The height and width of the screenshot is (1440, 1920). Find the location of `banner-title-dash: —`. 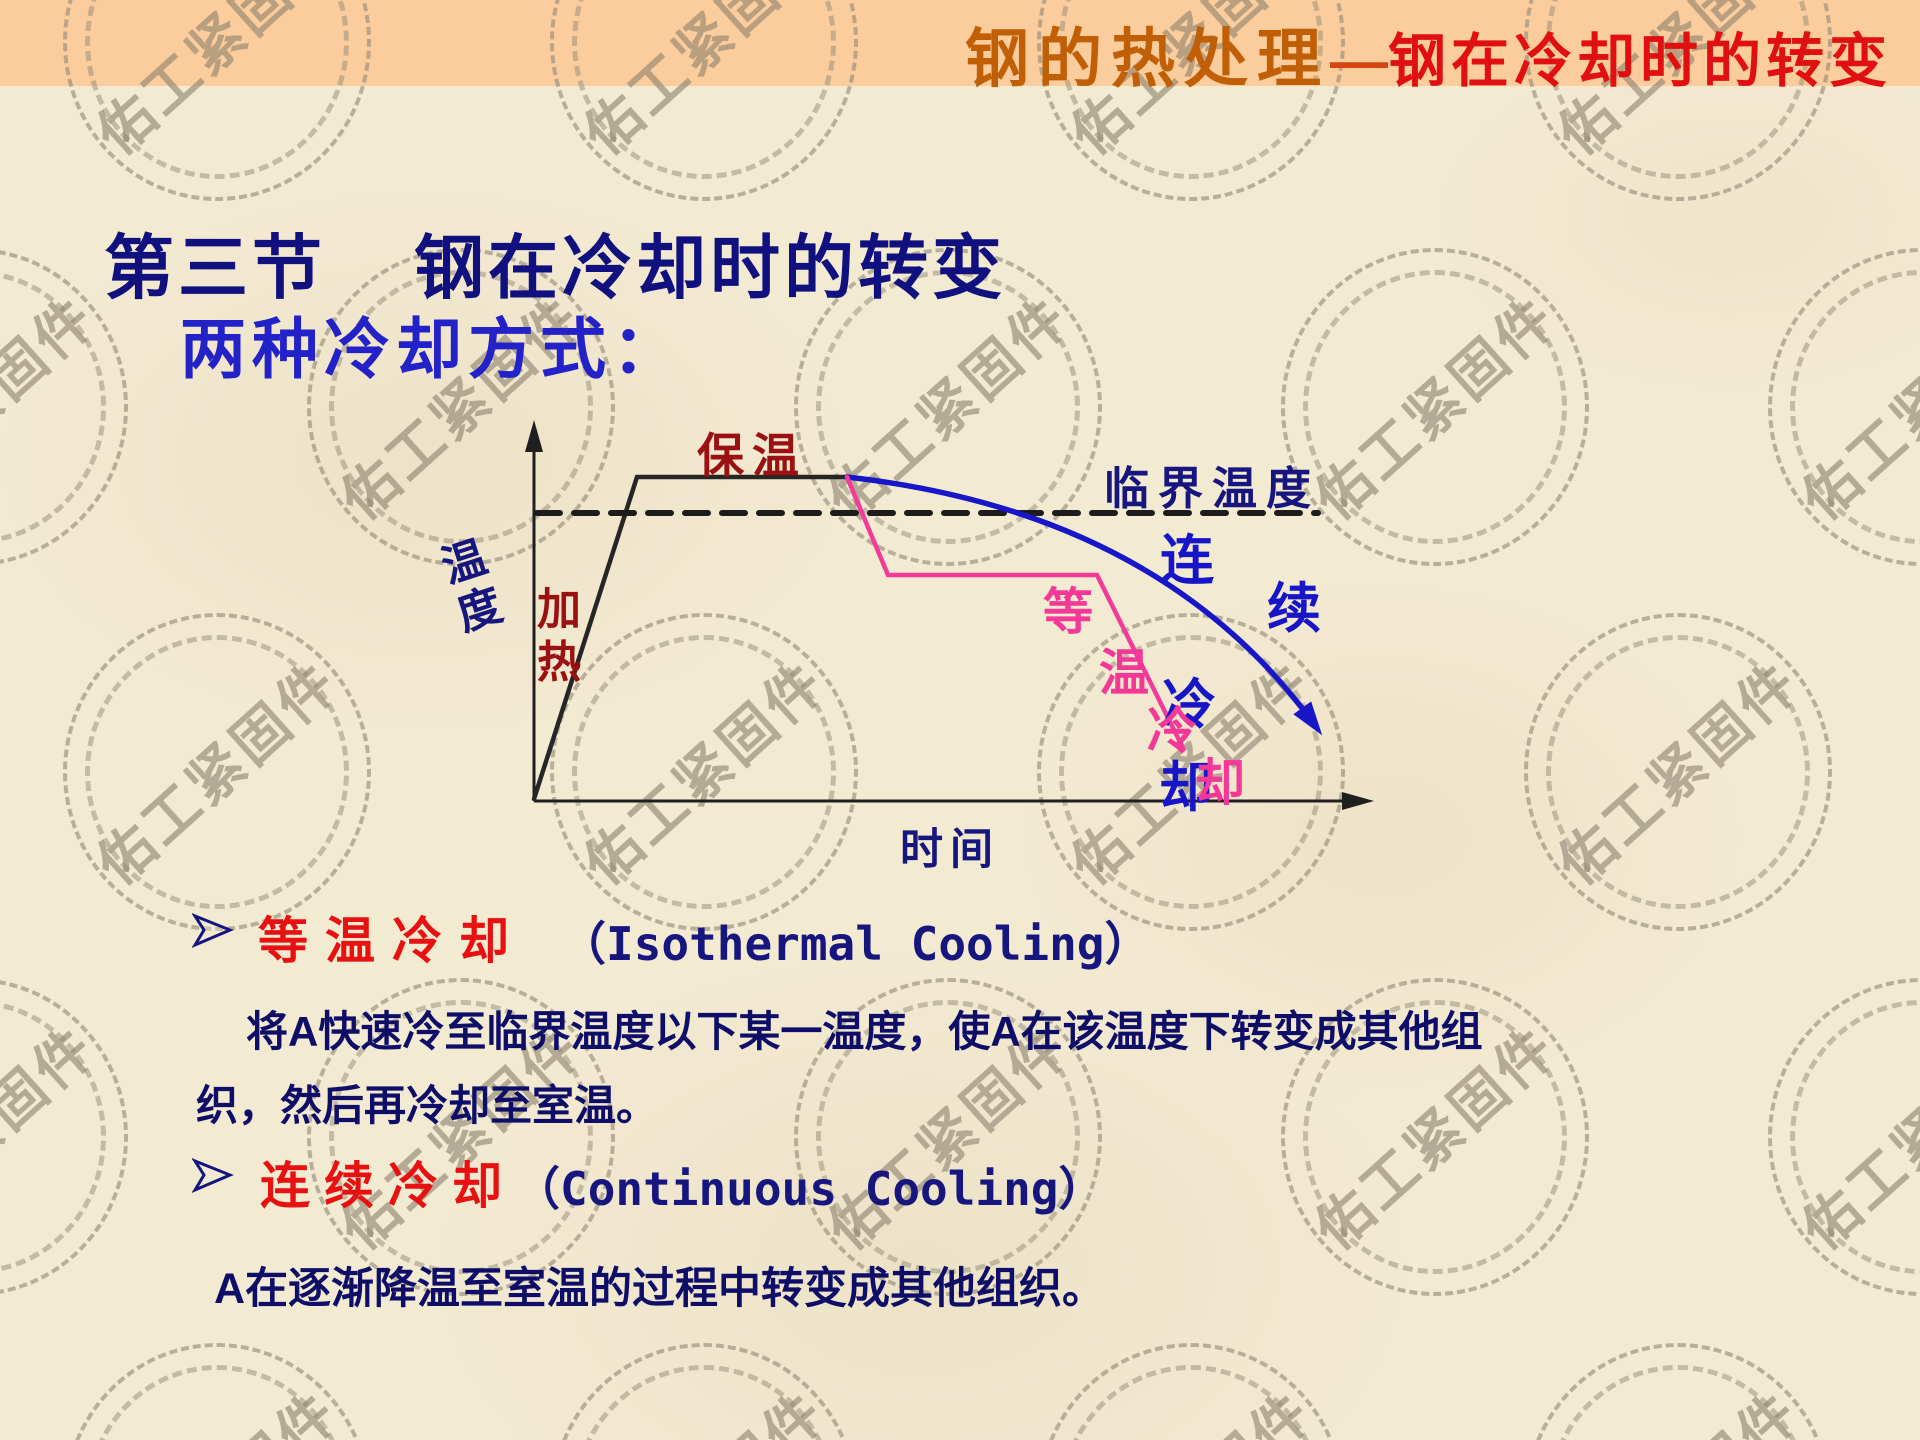

banner-title-dash: — is located at coordinates (1358, 61).